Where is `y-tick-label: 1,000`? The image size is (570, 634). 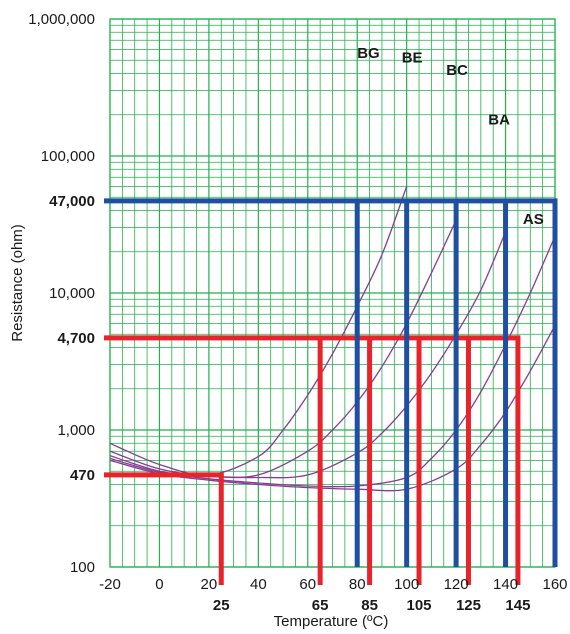
y-tick-label: 1,000 is located at coordinates (76, 430).